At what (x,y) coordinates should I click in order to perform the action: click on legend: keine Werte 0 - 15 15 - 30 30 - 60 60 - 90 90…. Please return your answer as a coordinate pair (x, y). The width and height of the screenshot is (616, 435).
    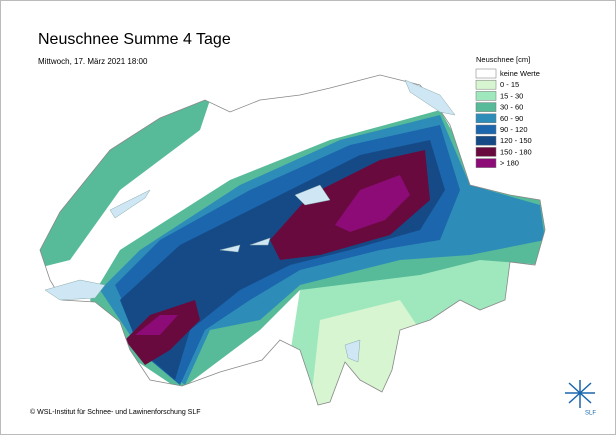
    Looking at the image, I should click on (507, 118).